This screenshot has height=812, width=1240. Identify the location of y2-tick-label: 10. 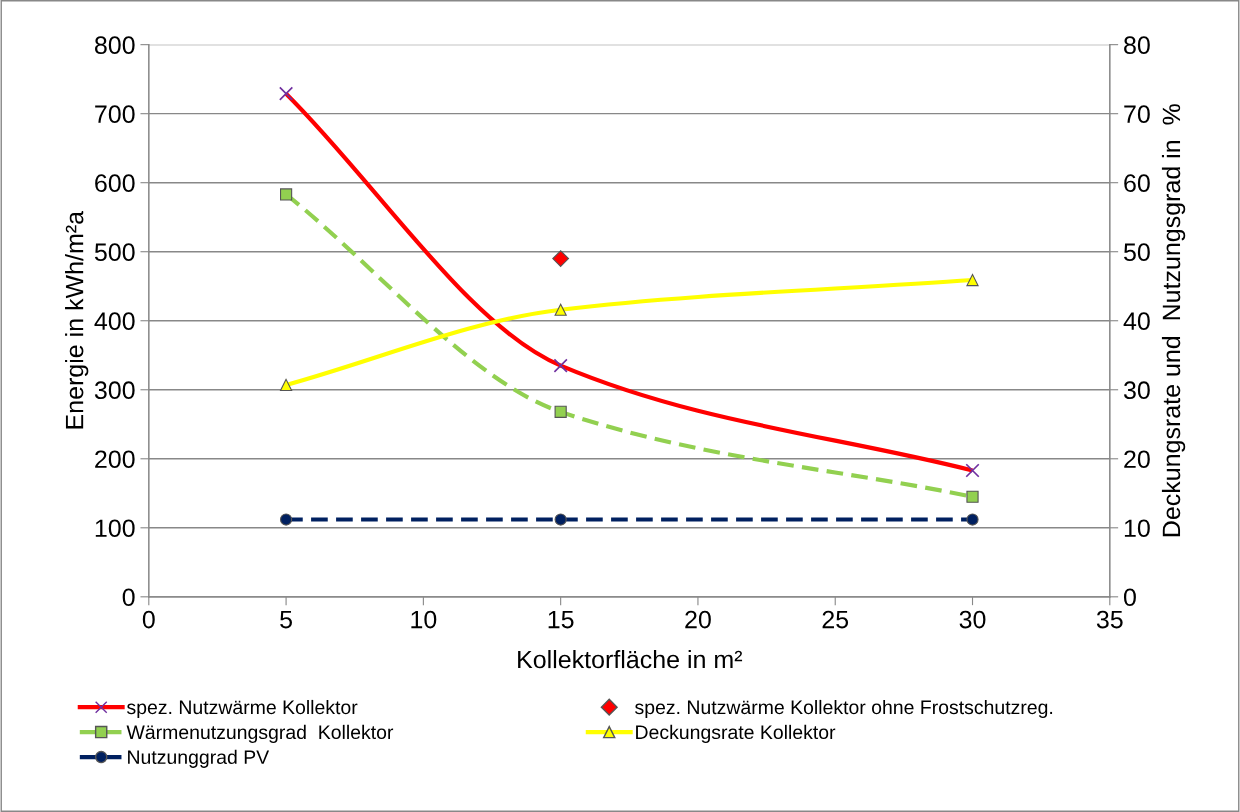
(1137, 528).